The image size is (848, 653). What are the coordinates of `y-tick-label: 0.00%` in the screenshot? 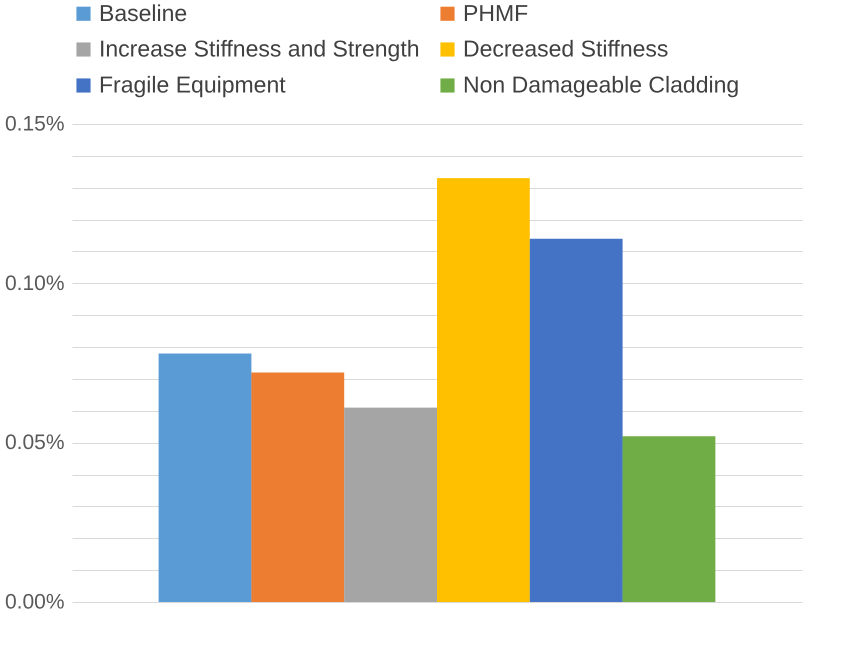 It's located at (34, 602).